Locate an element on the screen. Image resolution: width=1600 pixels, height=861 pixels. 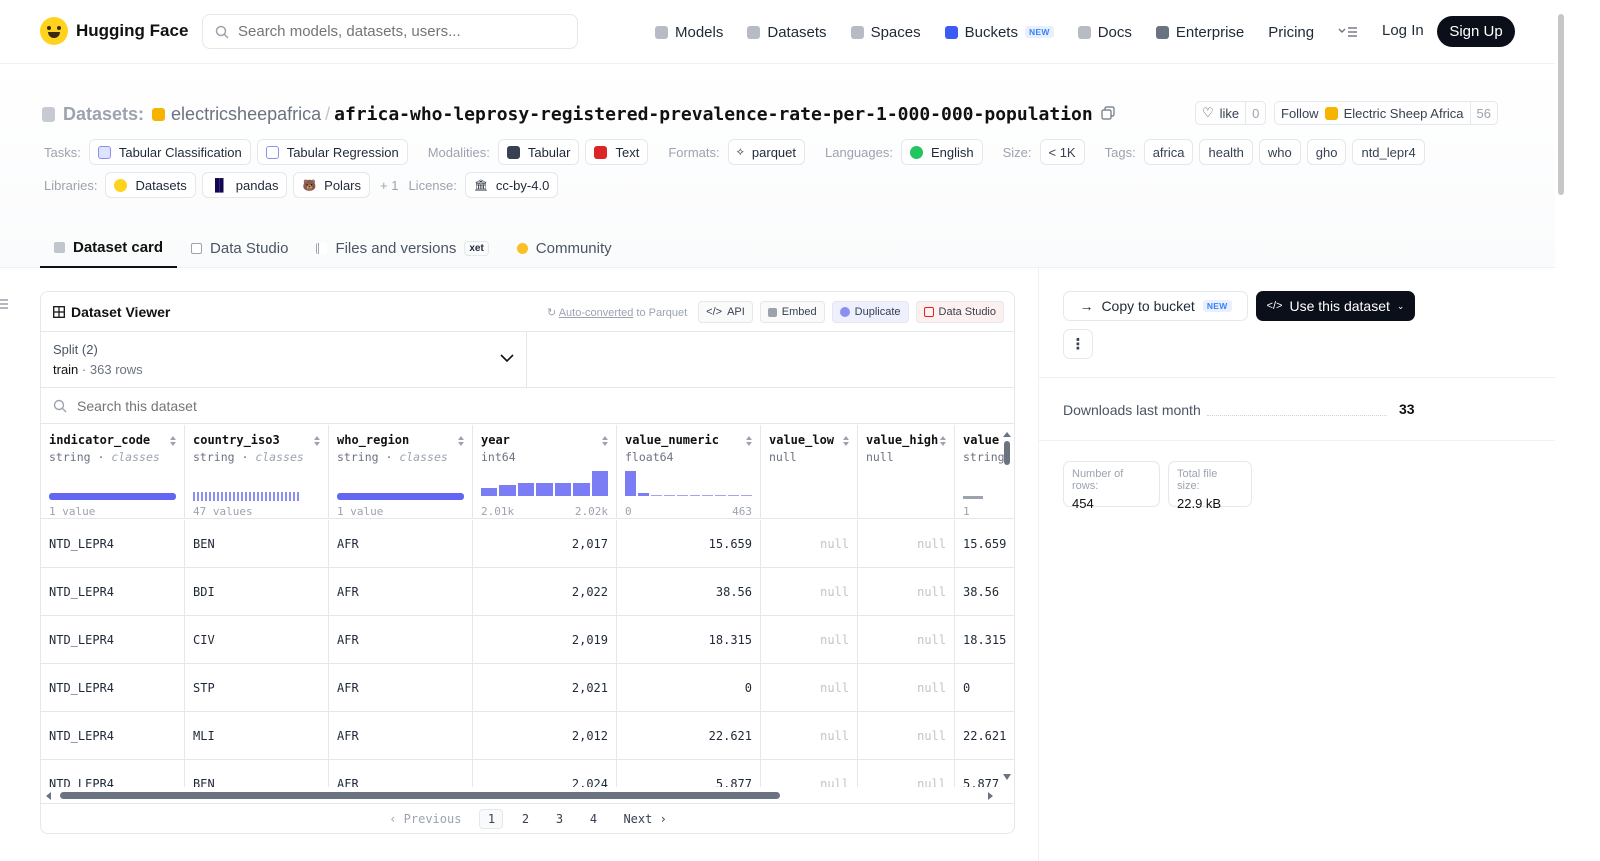
table-cell: BDI is located at coordinates (257, 592).